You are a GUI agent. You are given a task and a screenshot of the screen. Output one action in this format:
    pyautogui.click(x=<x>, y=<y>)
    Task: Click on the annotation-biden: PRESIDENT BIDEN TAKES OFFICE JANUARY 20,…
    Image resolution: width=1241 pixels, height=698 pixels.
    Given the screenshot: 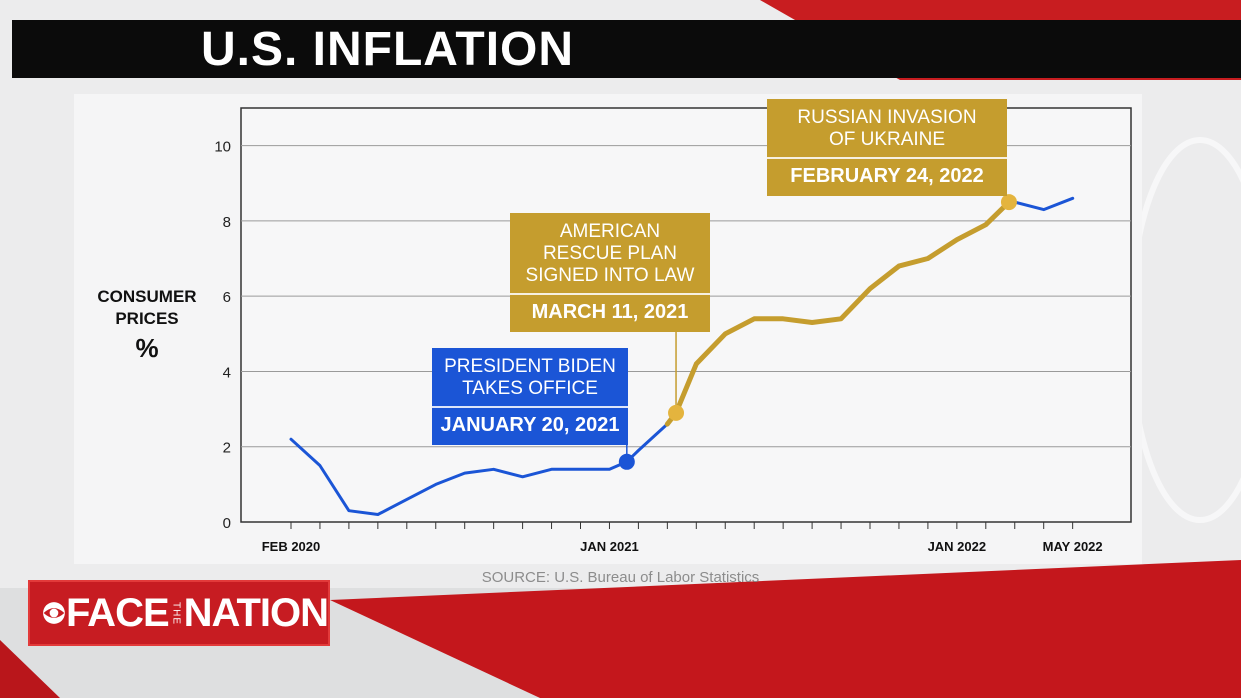 What is the action you would take?
    pyautogui.click(x=530, y=396)
    